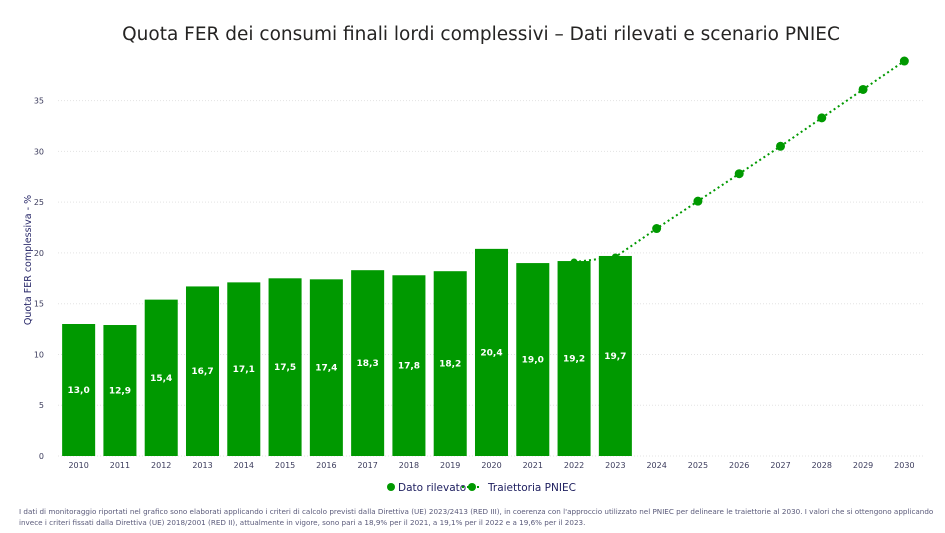 This screenshot has width=945, height=533. I want to click on bar-data-label: 13,0, so click(79, 391).